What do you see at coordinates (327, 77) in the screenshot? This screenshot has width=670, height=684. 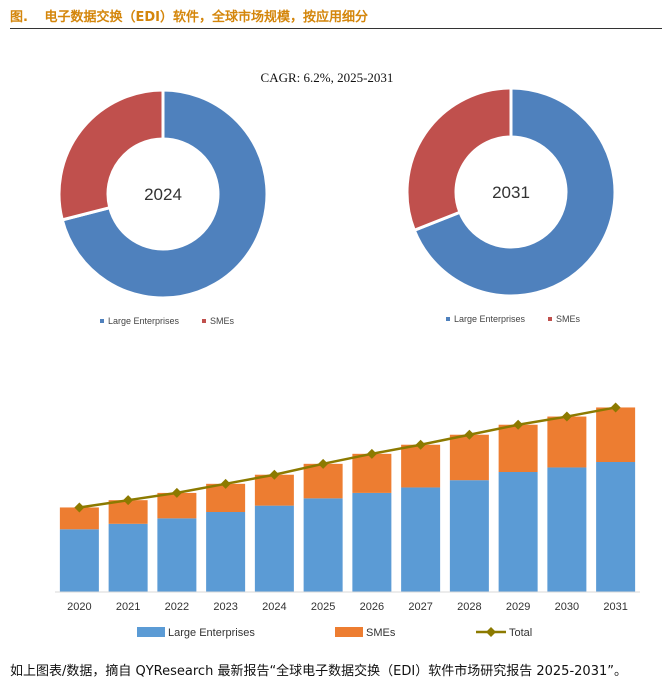 I see `cagr-title: CAGR: 6.2%, 2025-2031` at bounding box center [327, 77].